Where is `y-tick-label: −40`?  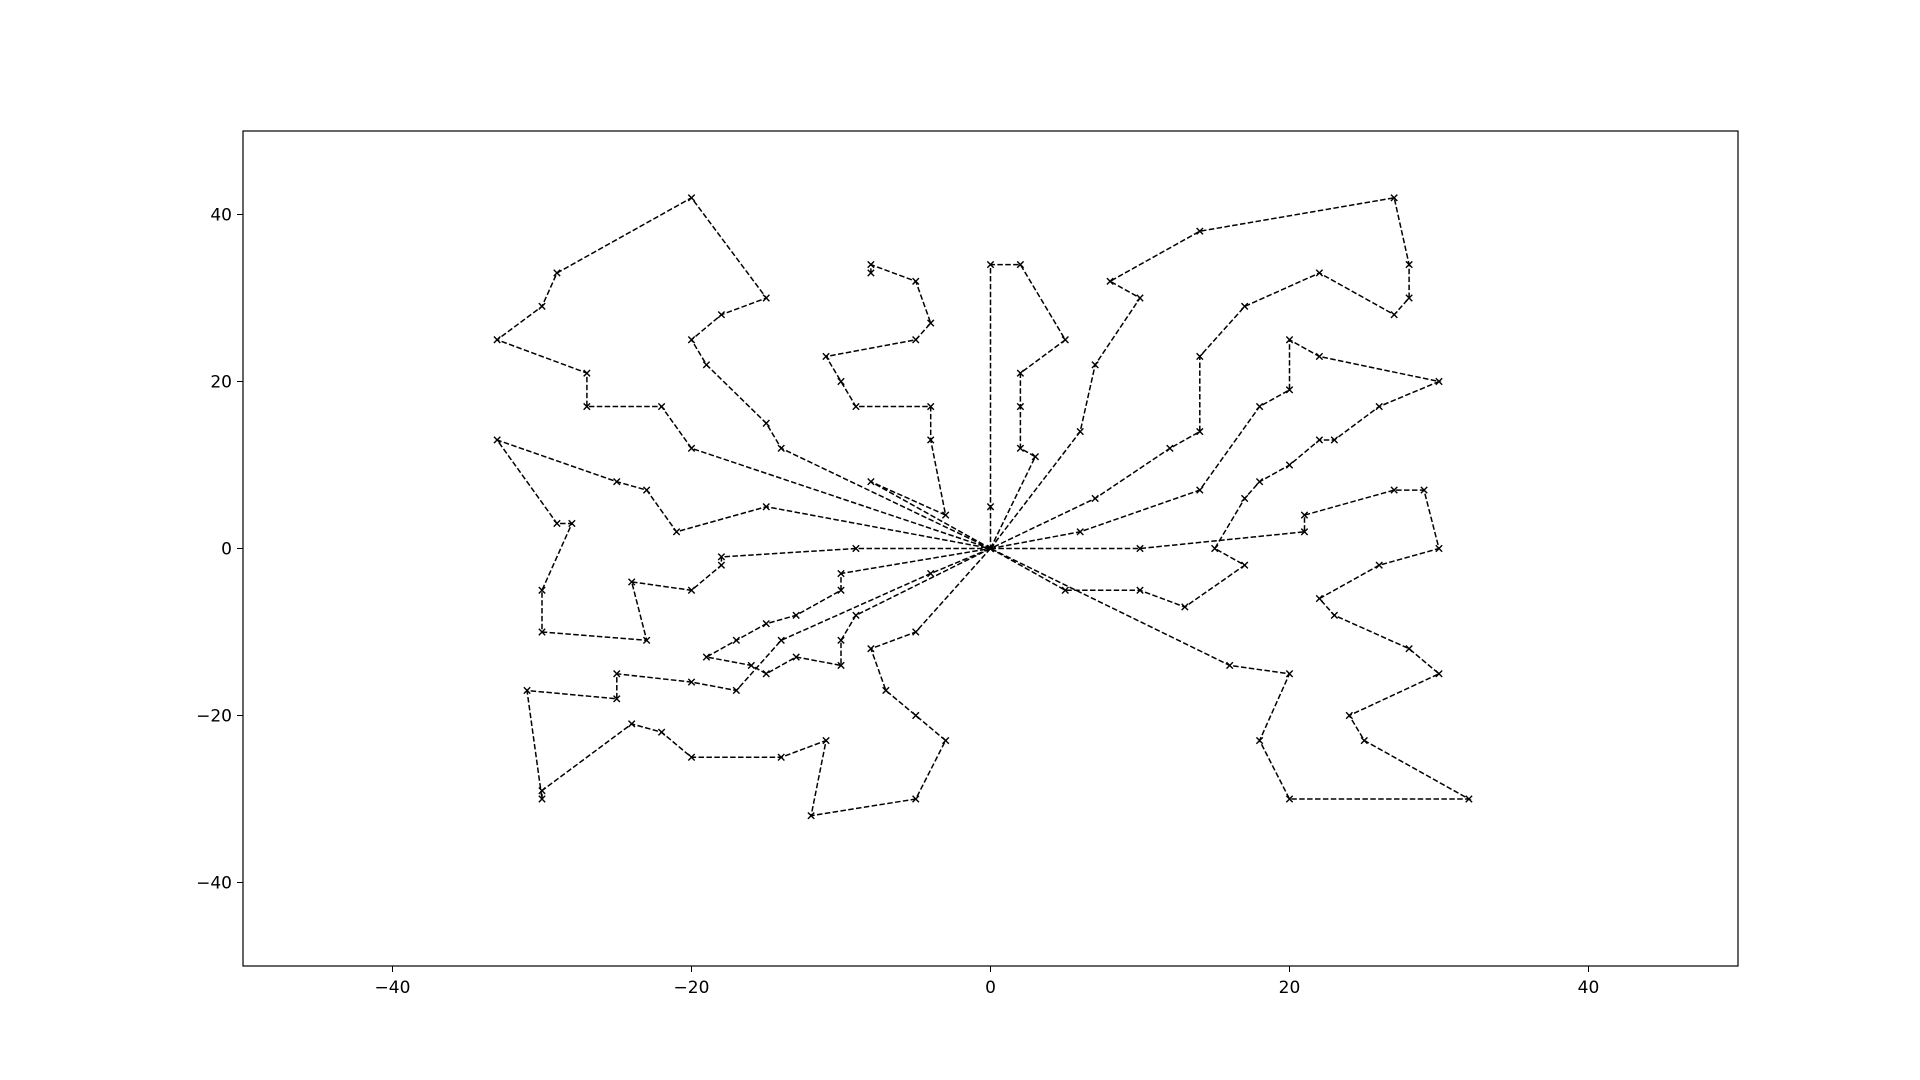
y-tick-label: −40 is located at coordinates (214, 884).